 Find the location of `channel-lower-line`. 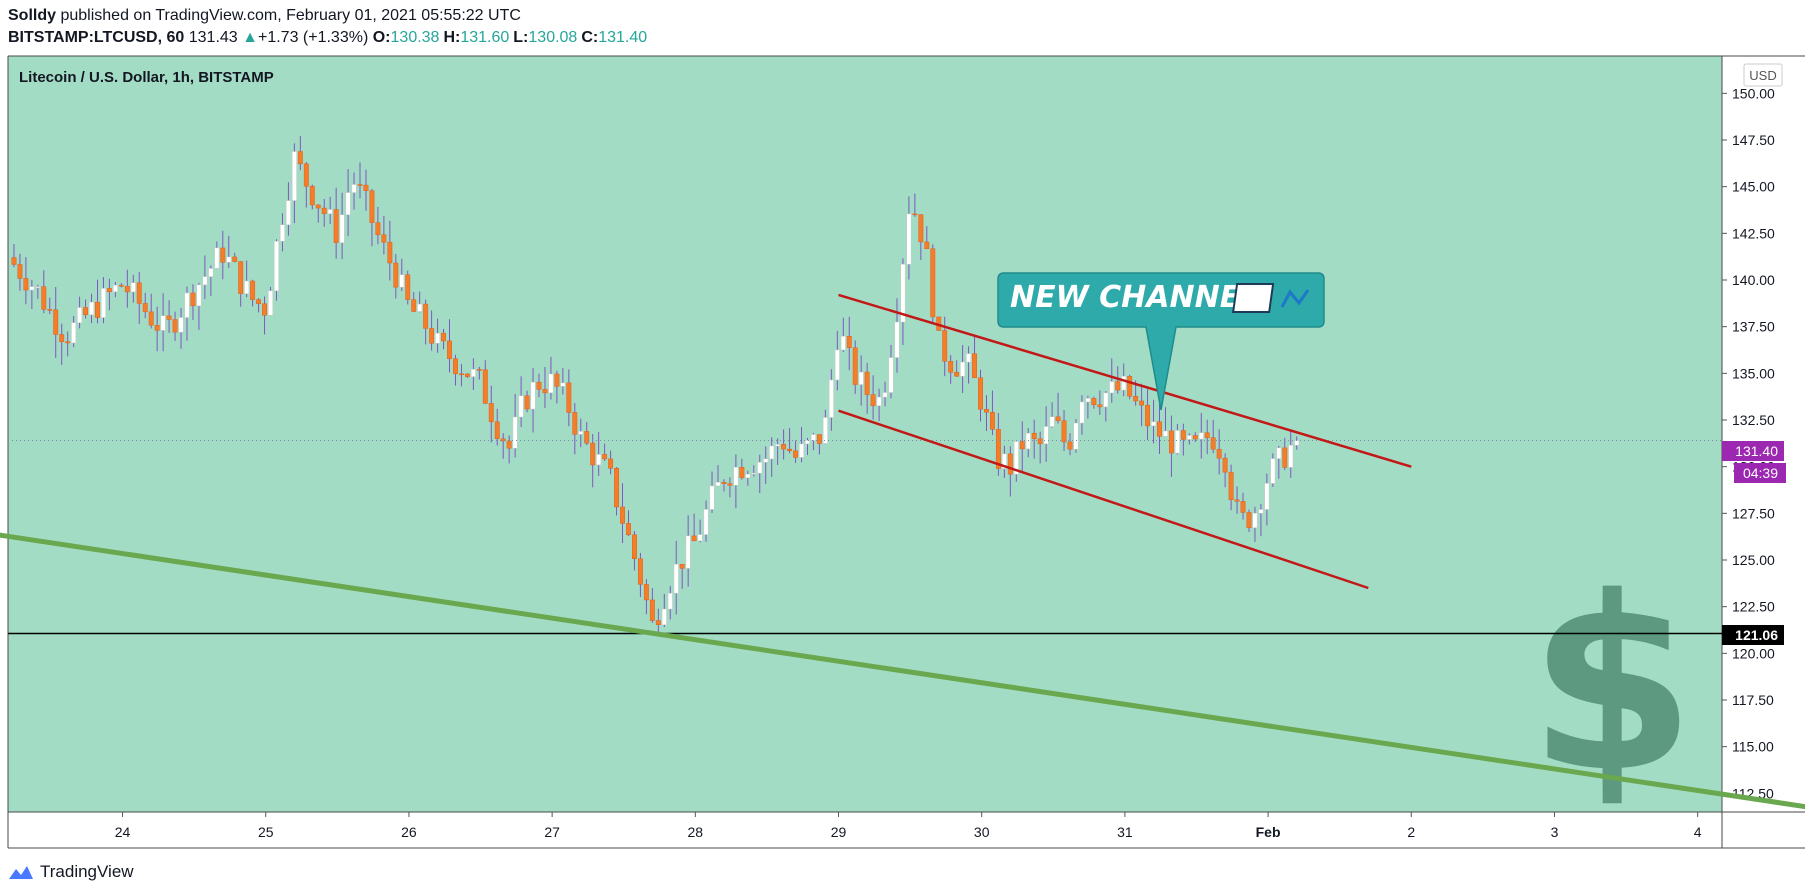

channel-lower-line is located at coordinates (1103, 499).